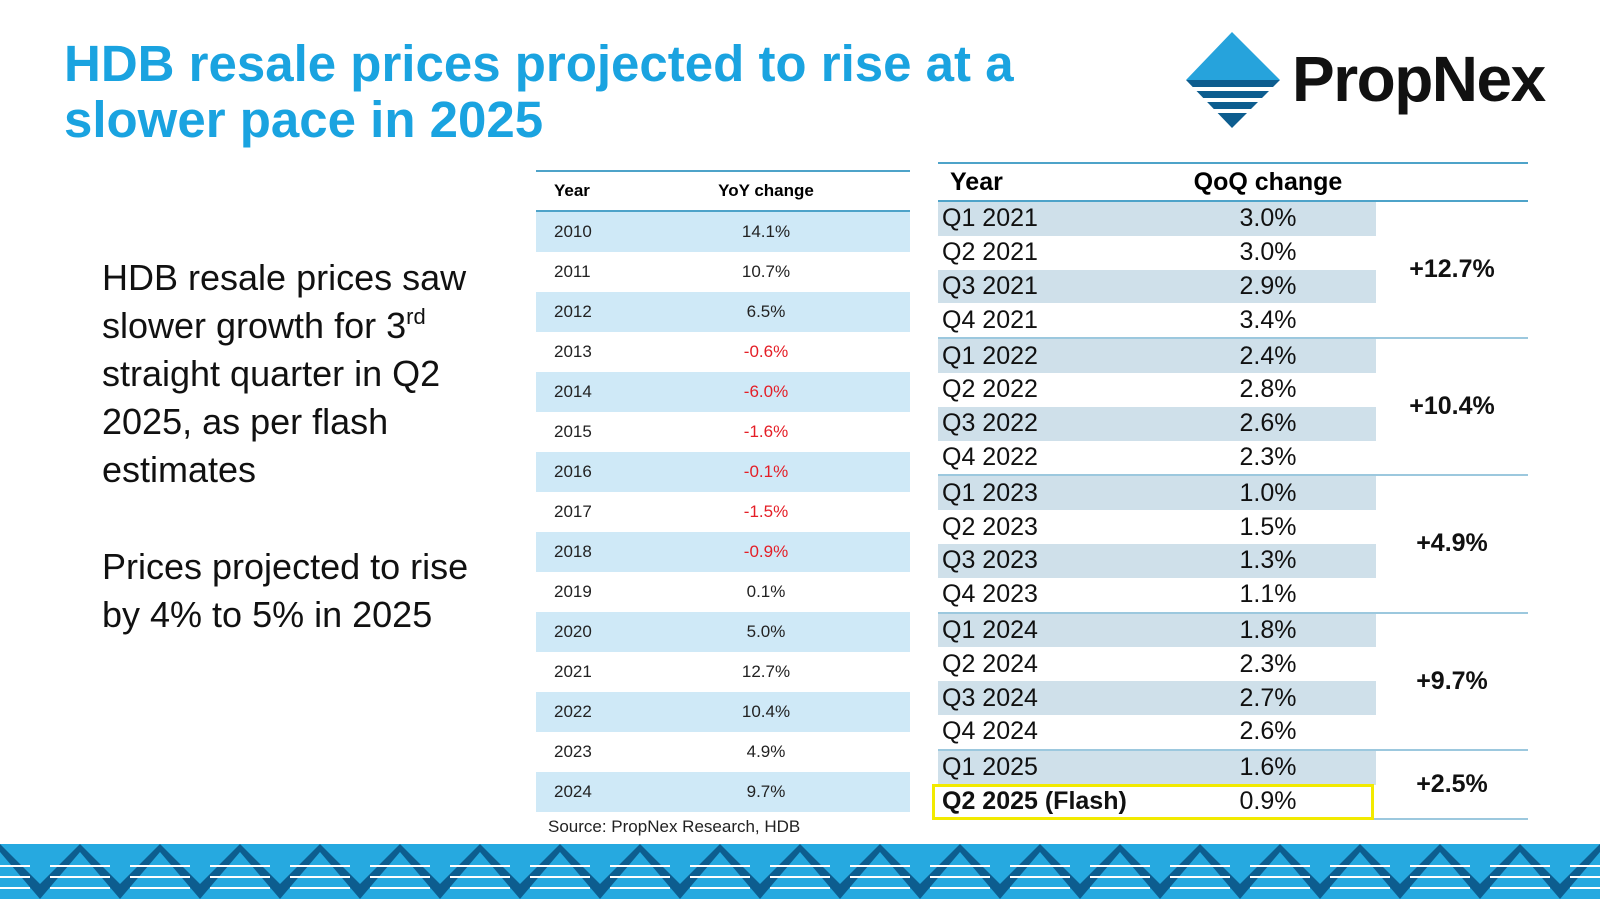  What do you see at coordinates (1157, 219) in the screenshot?
I see `qoq-table-row: Q1 2021 3.0%` at bounding box center [1157, 219].